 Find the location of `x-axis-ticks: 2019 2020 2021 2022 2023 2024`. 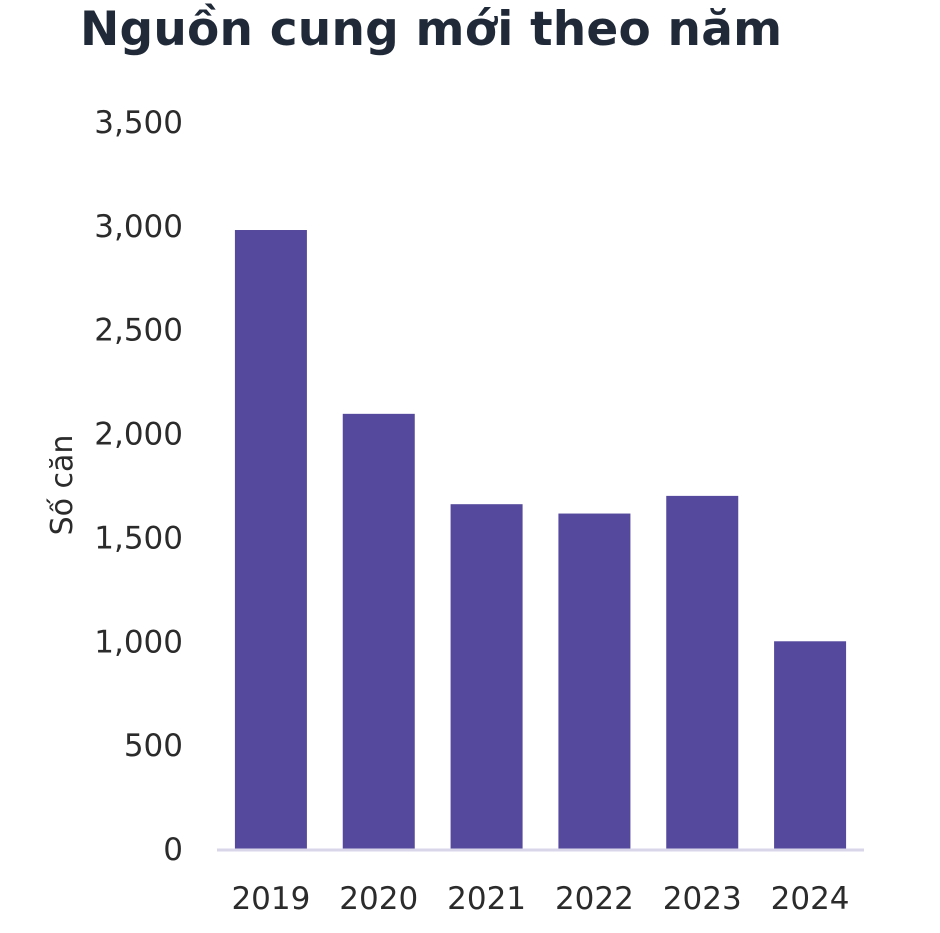

x-axis-ticks: 2019 2020 2021 2022 2023 2024 is located at coordinates (540, 899).